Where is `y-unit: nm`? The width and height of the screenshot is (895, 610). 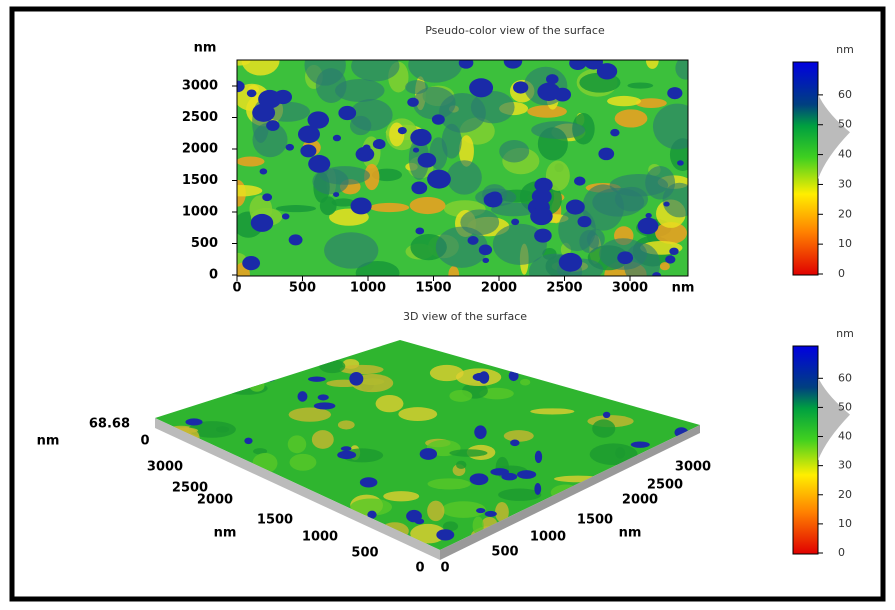 y-unit: nm is located at coordinates (205, 48).